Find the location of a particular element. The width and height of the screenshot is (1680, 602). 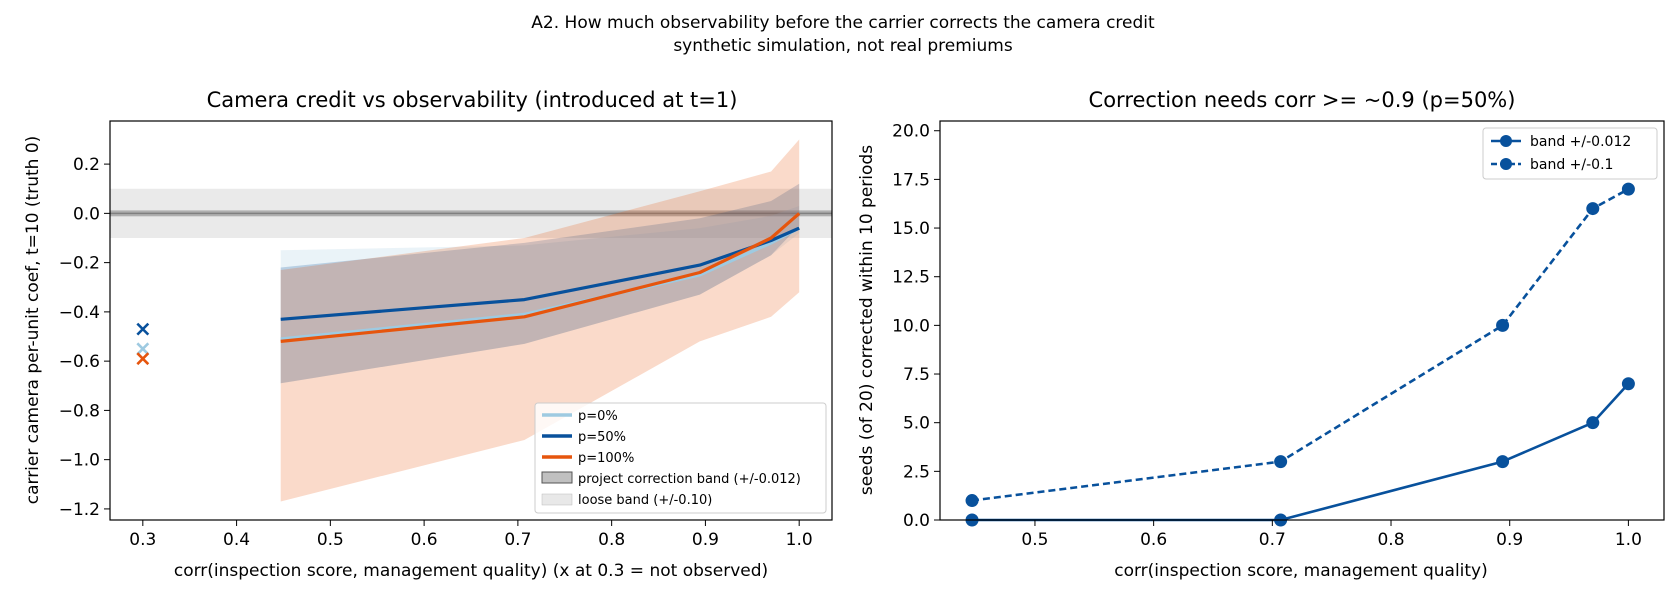

right-legend-box is located at coordinates (1570, 153).